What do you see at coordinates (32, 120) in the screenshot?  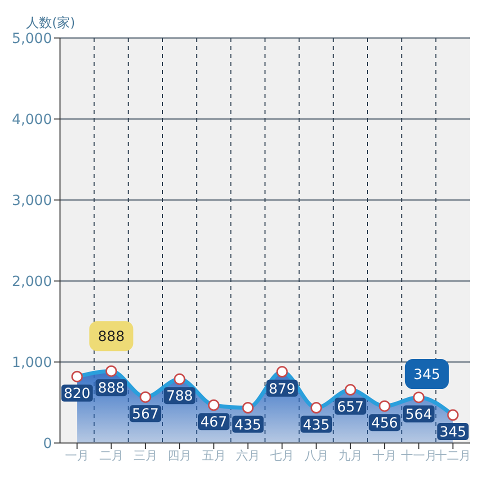 I see `y-tick-label: 4,000` at bounding box center [32, 120].